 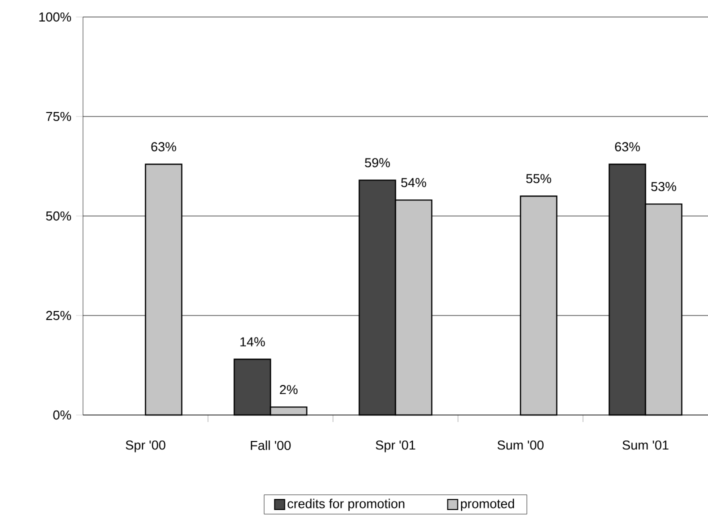 I want to click on x-tick-label: Sum '00, so click(x=521, y=445).